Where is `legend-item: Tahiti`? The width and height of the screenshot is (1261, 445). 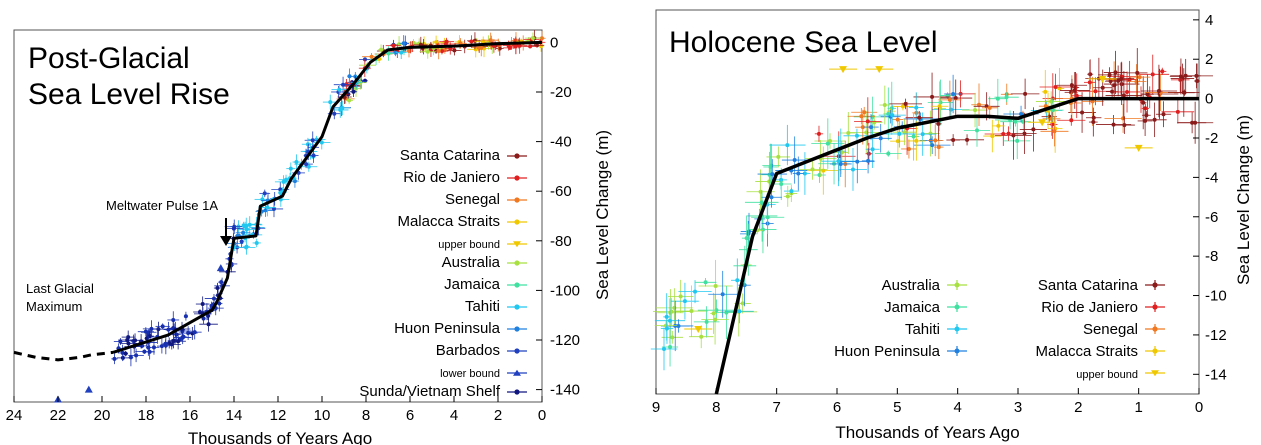 legend-item: Tahiti is located at coordinates (936, 329).